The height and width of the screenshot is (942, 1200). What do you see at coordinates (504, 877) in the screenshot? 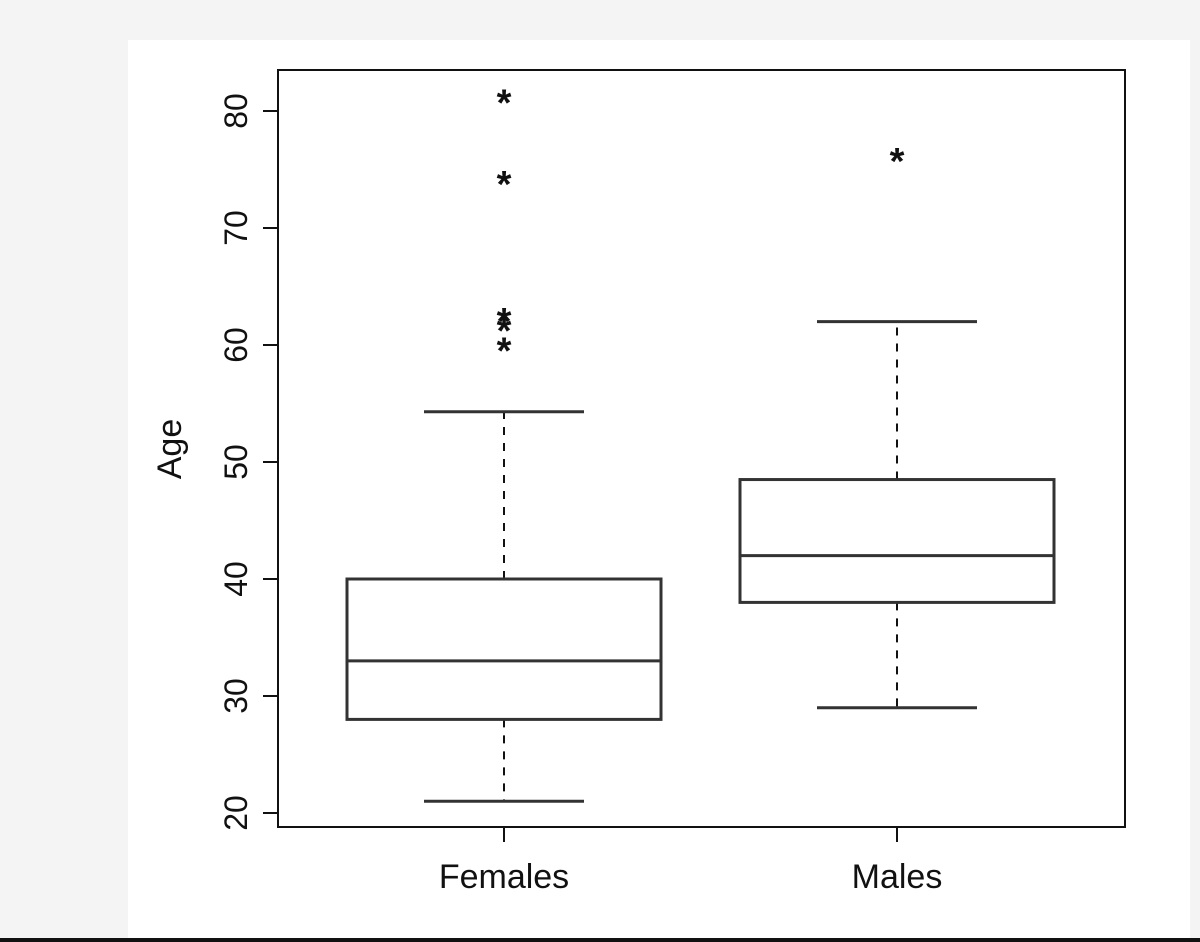
I see `x-tick-label: Females` at bounding box center [504, 877].